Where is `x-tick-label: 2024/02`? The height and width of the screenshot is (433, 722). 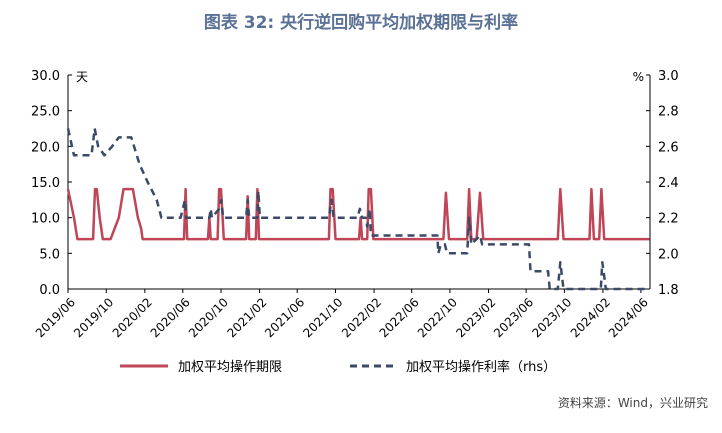 x-tick-label: 2024/02 is located at coordinates (590, 317).